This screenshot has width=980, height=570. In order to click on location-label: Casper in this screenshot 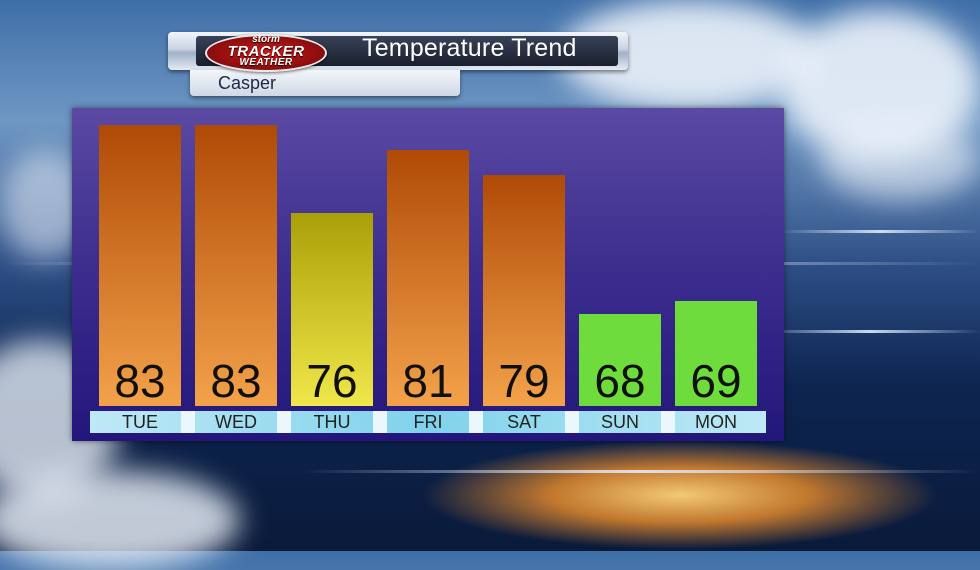, I will do `click(247, 83)`.